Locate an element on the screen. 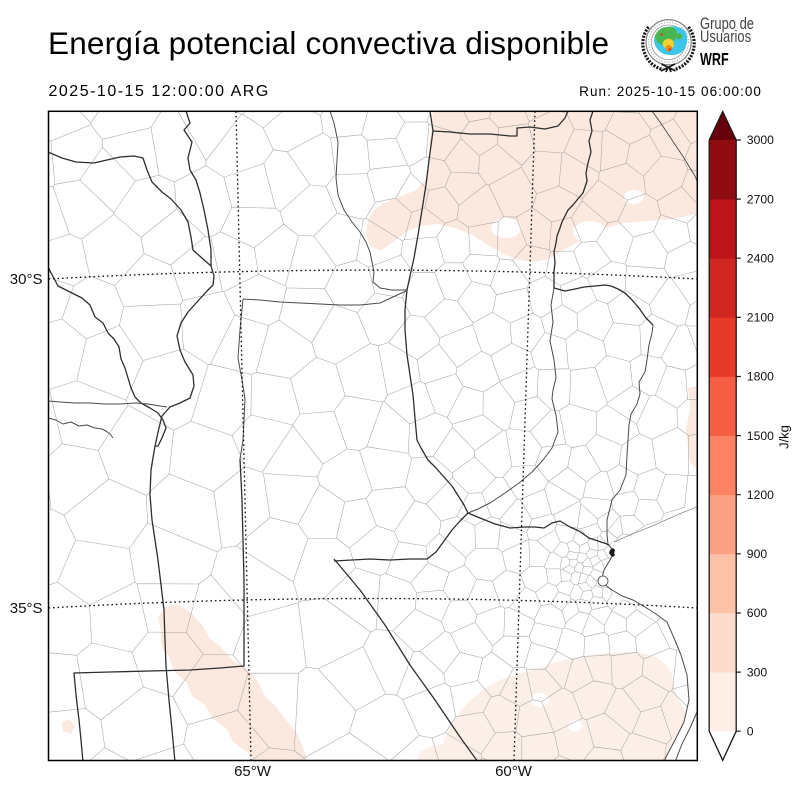  svg-text: 3000 is located at coordinates (760, 140).